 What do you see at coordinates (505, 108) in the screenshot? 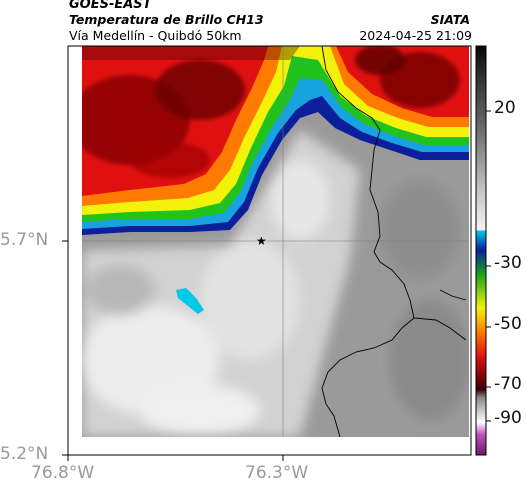
I see `colorbar-tick: 20` at bounding box center [505, 108].